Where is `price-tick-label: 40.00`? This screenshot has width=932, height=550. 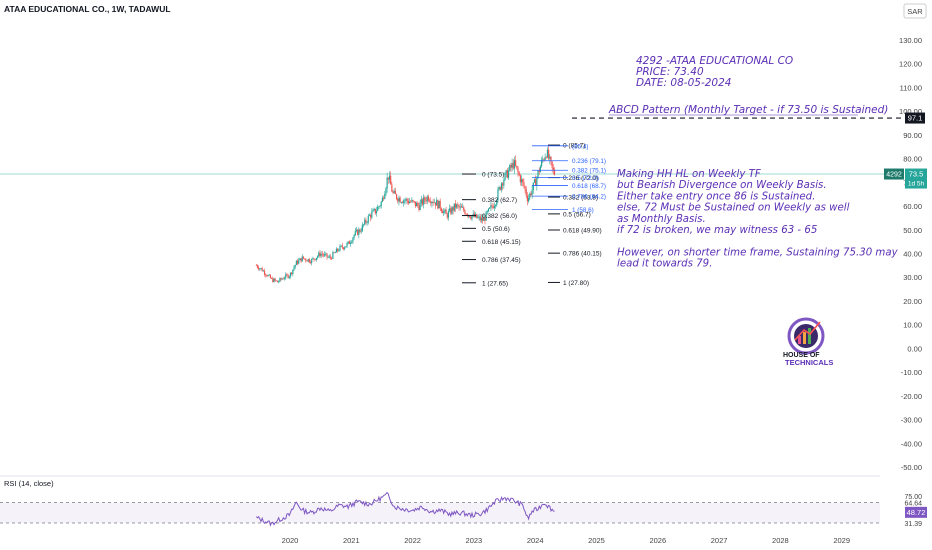 price-tick-label: 40.00 is located at coordinates (912, 254).